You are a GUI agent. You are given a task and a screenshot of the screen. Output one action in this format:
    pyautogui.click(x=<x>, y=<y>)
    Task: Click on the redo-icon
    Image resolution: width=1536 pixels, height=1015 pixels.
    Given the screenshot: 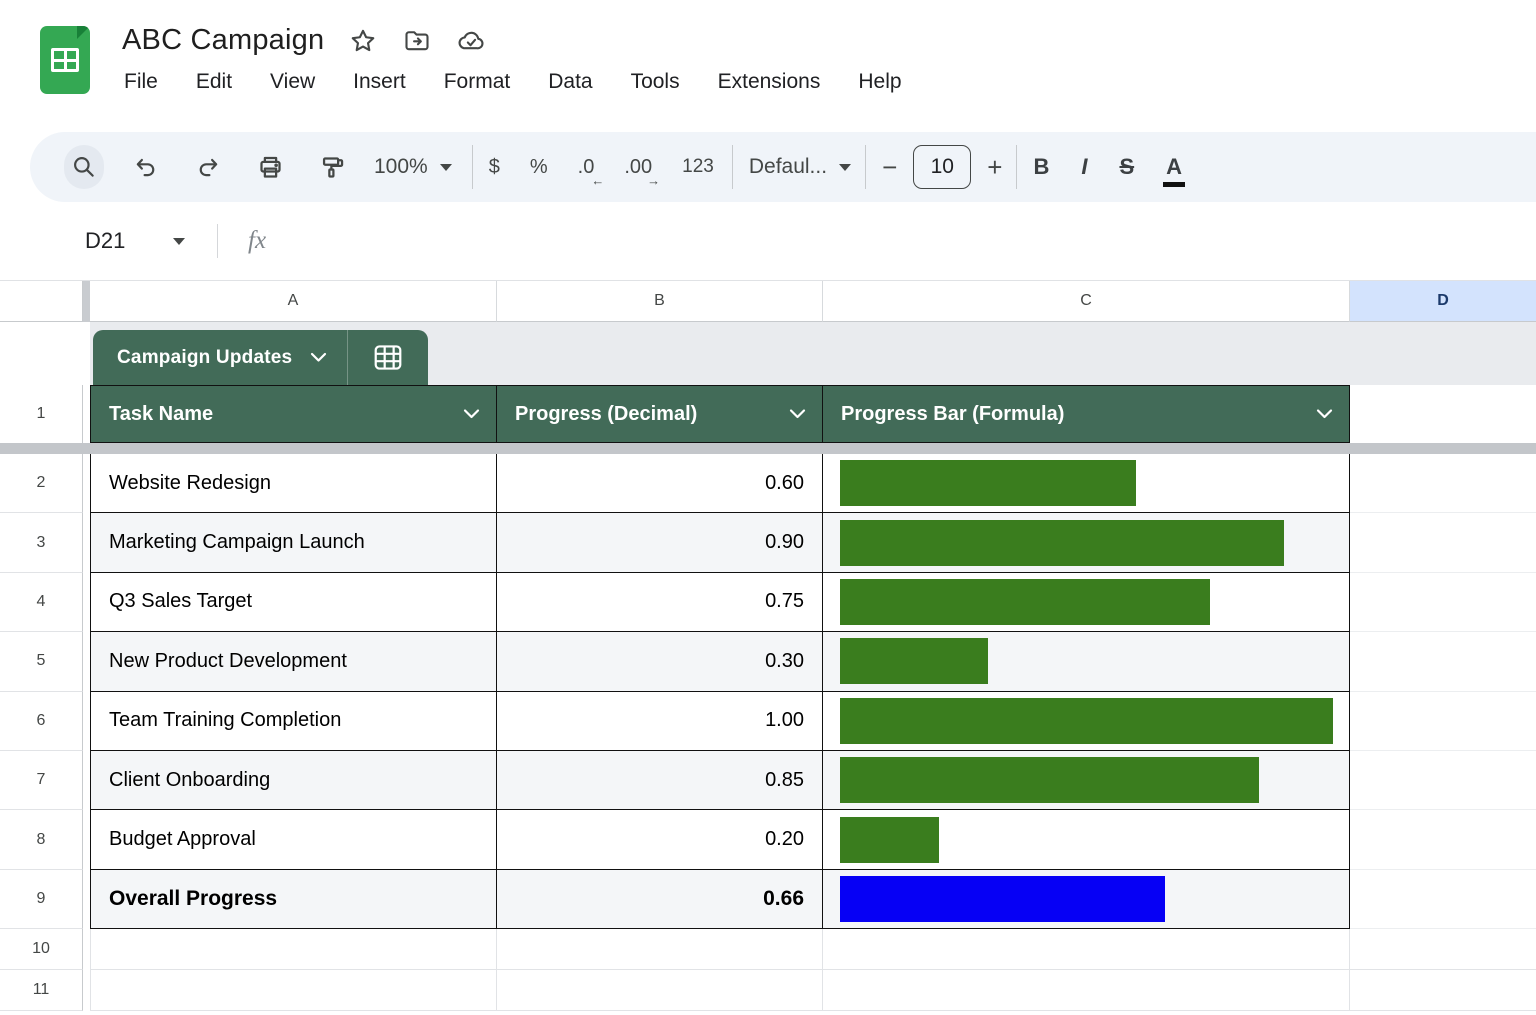 What is the action you would take?
    pyautogui.click(x=208, y=167)
    